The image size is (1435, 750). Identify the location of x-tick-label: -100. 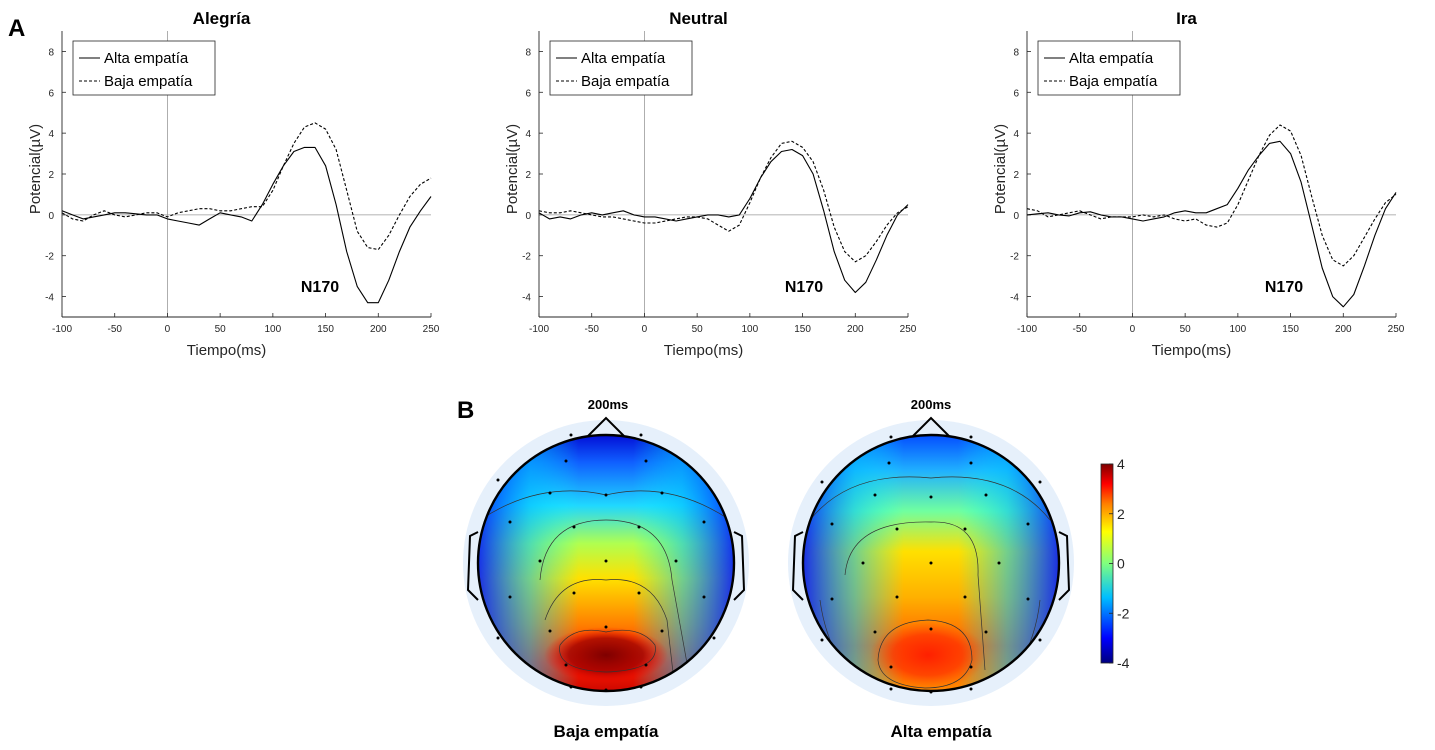
(539, 329).